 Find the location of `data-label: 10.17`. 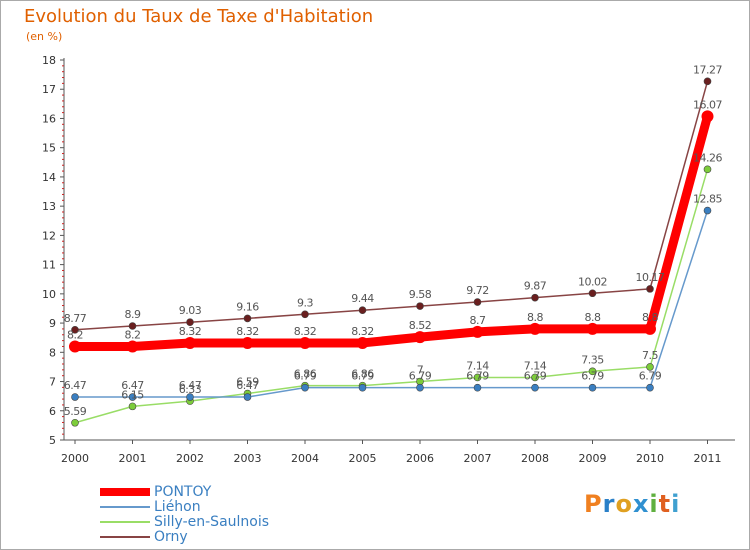

data-label: 10.17 is located at coordinates (650, 277).